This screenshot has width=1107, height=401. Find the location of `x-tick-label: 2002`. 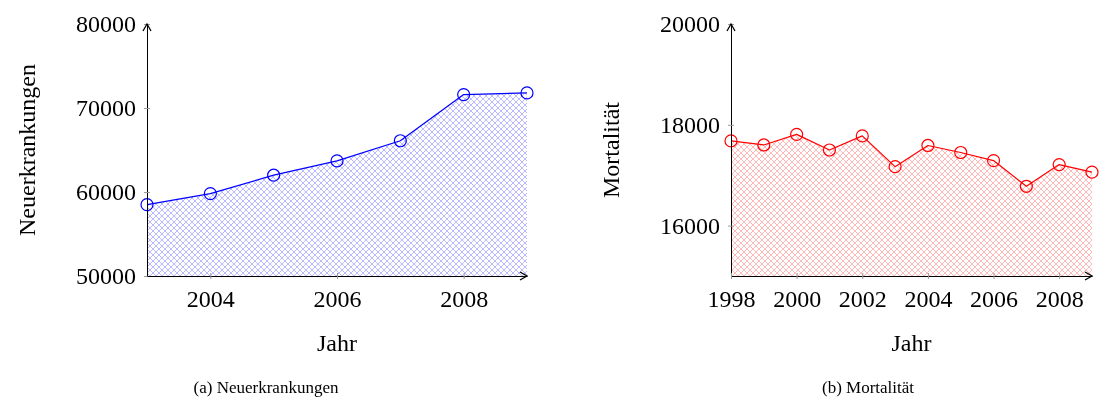

x-tick-label: 2002 is located at coordinates (862, 298).